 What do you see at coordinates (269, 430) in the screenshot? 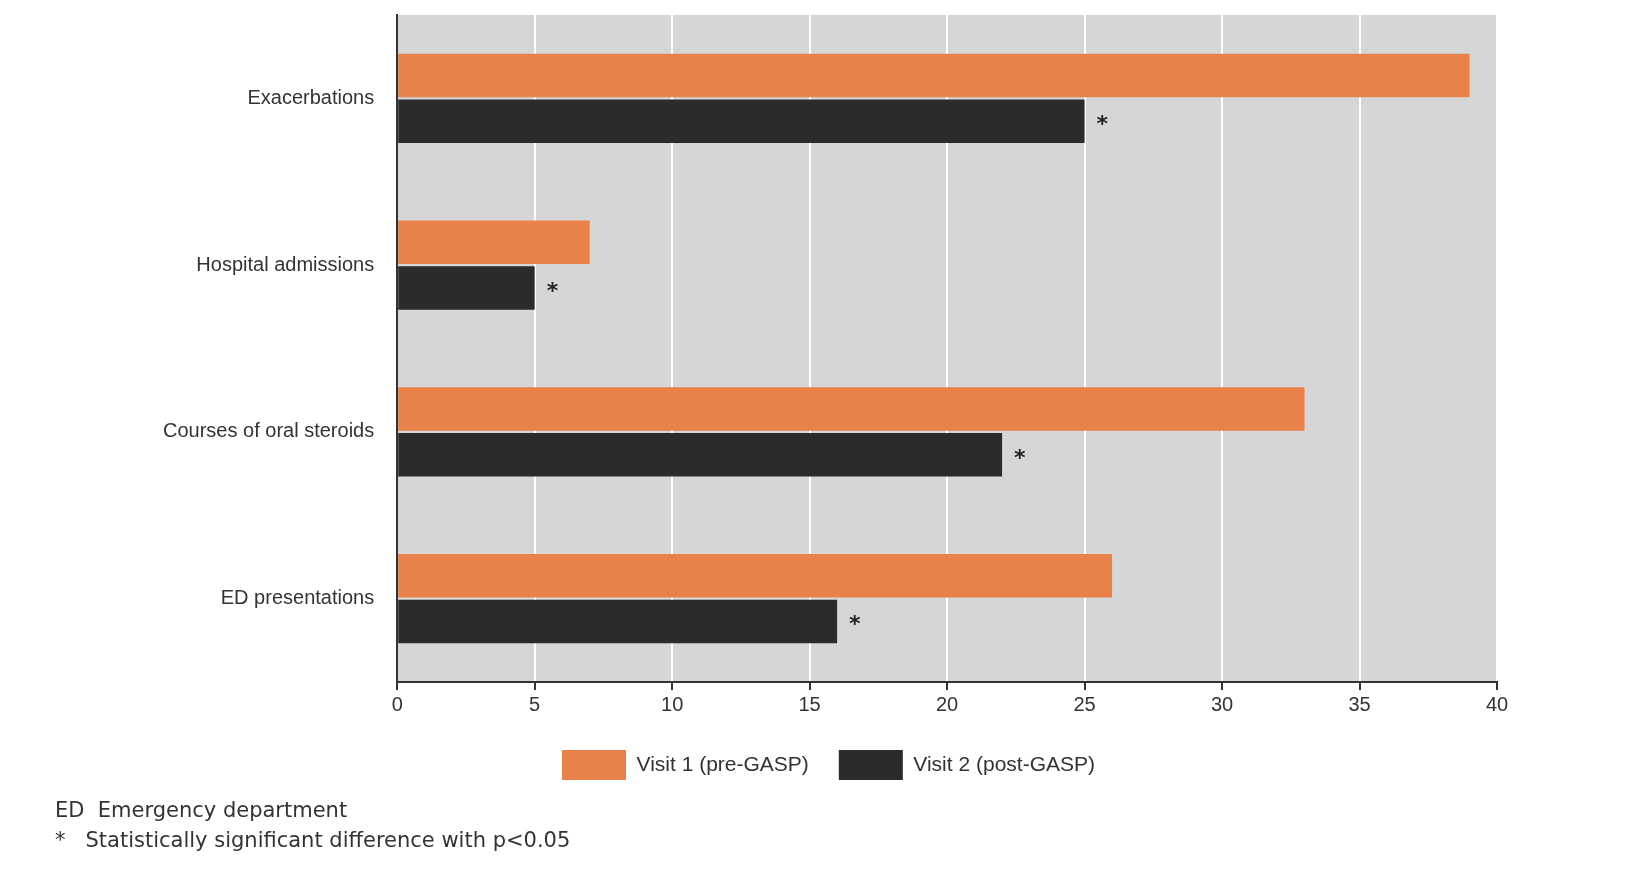
I see `y-tick-label: Courses of oral steroids` at bounding box center [269, 430].